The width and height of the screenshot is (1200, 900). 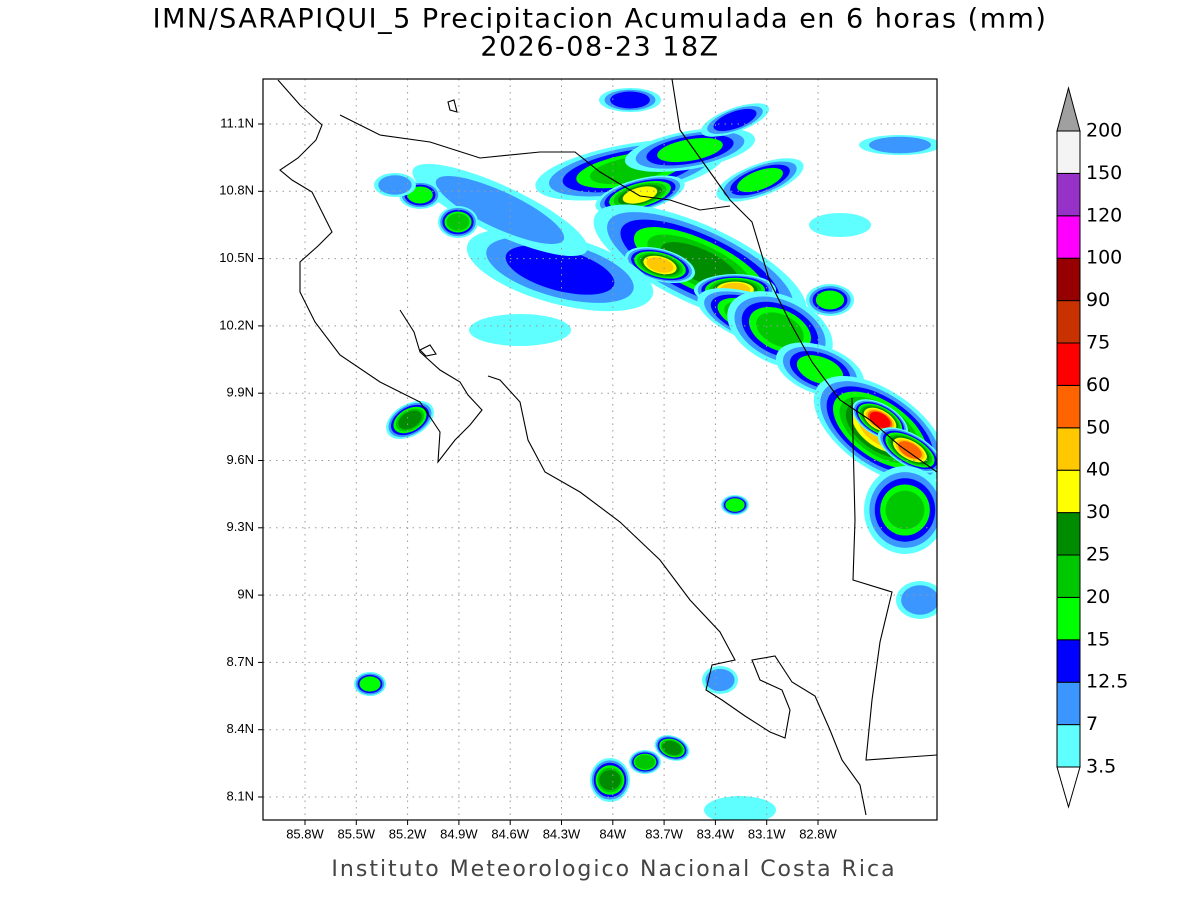 What do you see at coordinates (1098, 470) in the screenshot?
I see `colorbar-label: 40` at bounding box center [1098, 470].